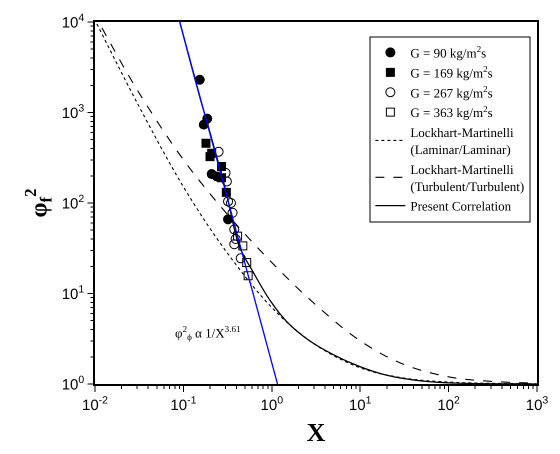 The width and height of the screenshot is (560, 454). I want to click on x-tick-label: 10$^{0}$, so click(272, 404).